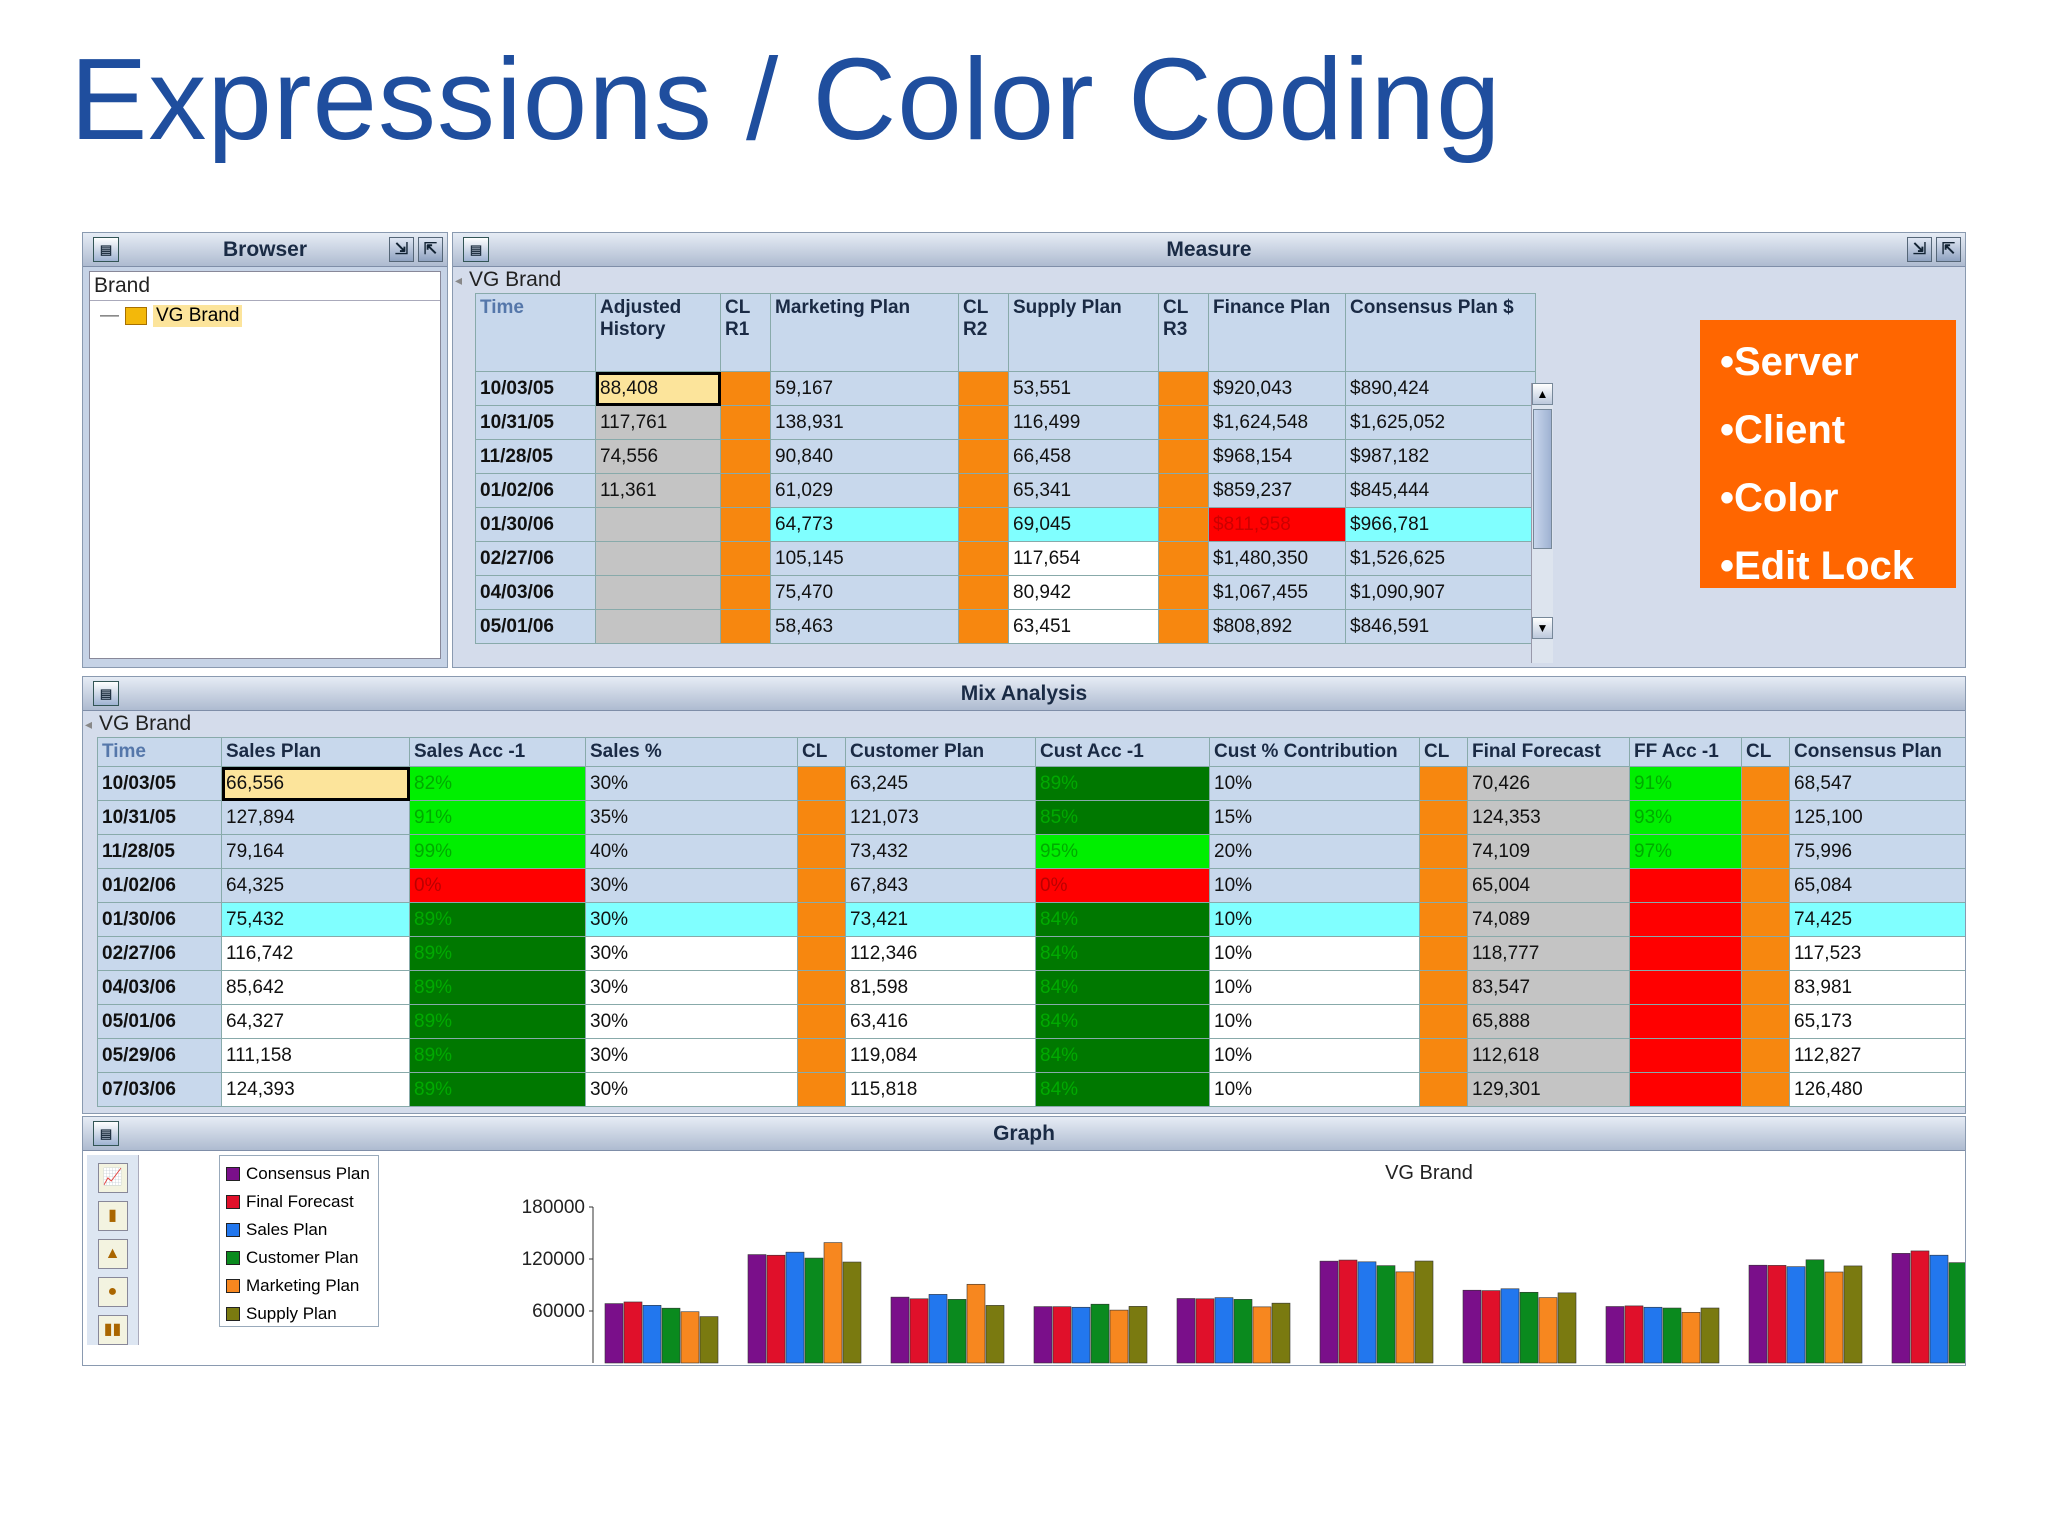 The width and height of the screenshot is (2048, 1536). What do you see at coordinates (691, 851) in the screenshot?
I see `data-cell: 40%` at bounding box center [691, 851].